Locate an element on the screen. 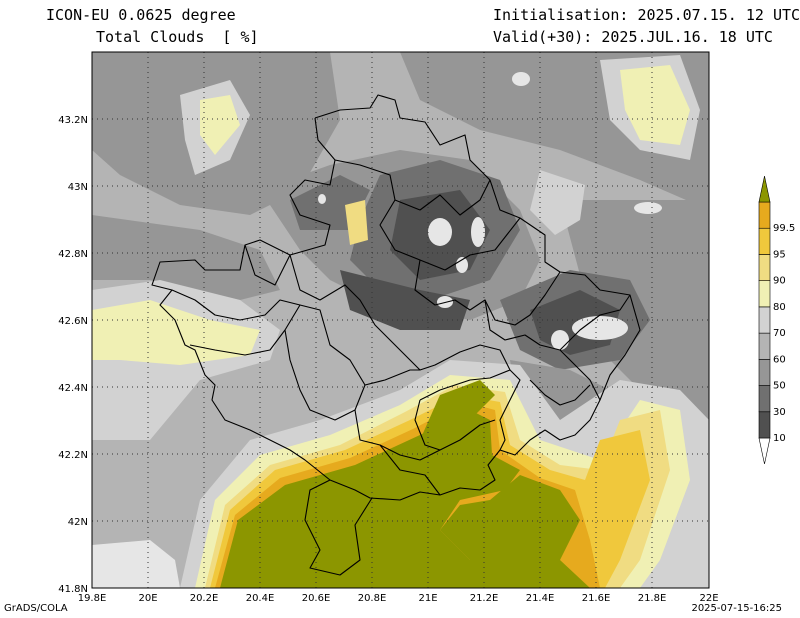 This screenshot has width=800, height=618. colorbar-label: 95 is located at coordinates (779, 254).